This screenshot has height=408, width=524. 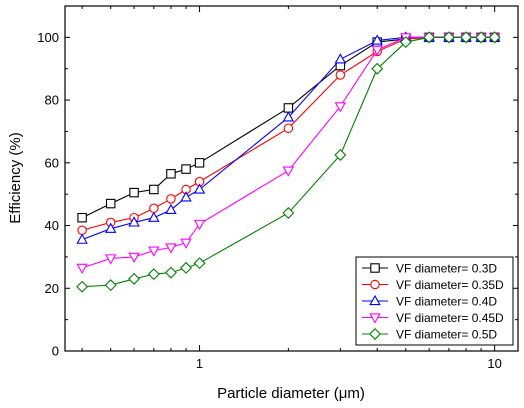 What do you see at coordinates (450, 285) in the screenshot?
I see `legend-label: VF diameter= 0.35D` at bounding box center [450, 285].